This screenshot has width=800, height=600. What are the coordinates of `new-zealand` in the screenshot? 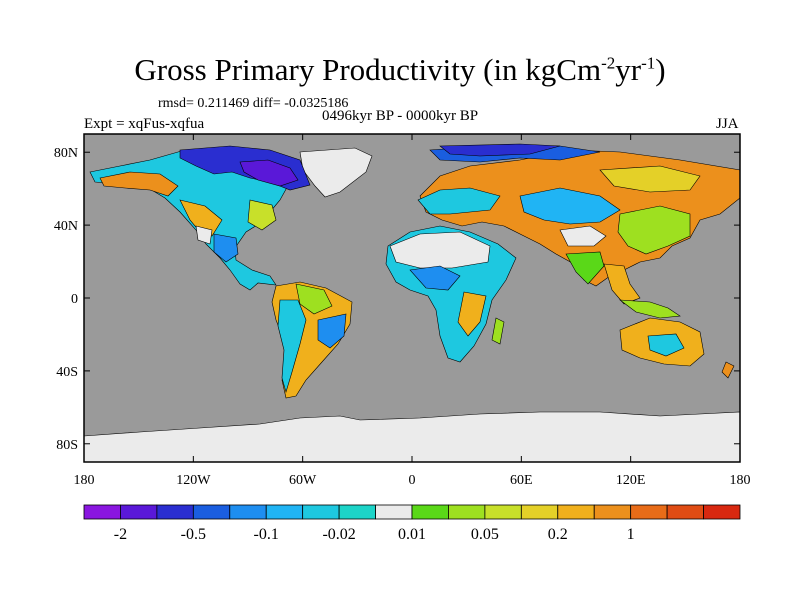 It's located at (728, 370).